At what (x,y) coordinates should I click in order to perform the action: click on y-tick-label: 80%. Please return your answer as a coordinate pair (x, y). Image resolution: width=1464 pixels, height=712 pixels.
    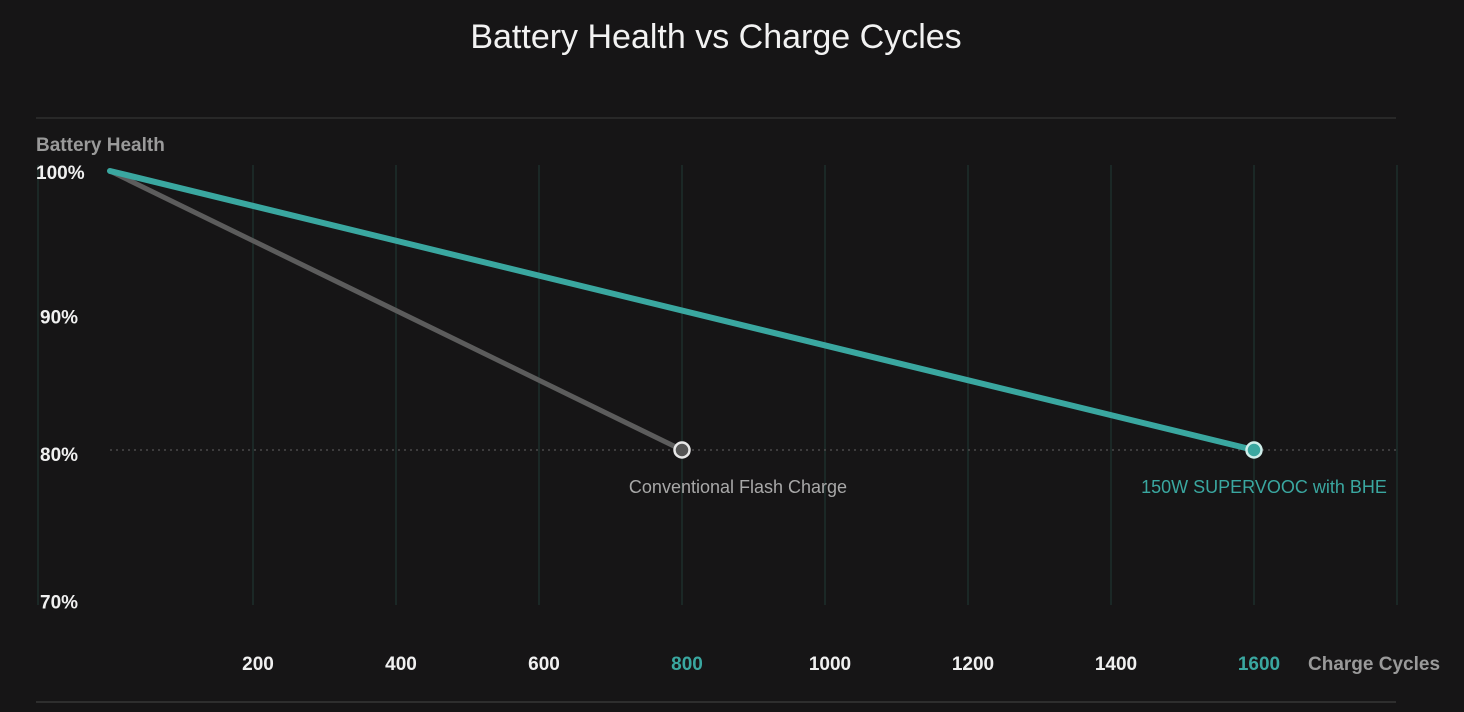
    Looking at the image, I should click on (59, 455).